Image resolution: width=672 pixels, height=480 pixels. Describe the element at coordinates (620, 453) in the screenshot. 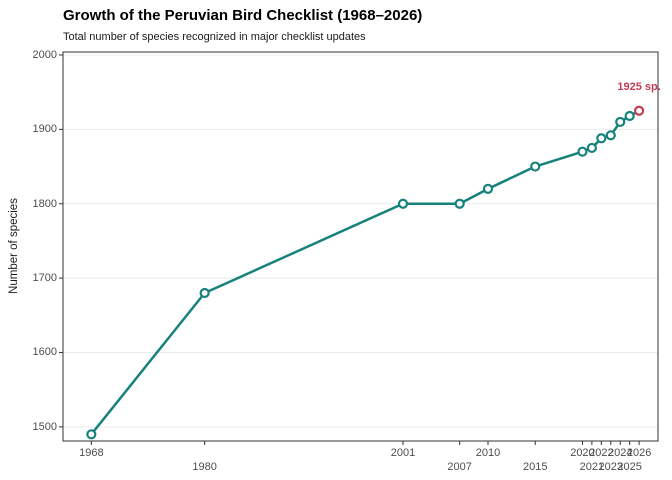

I see `x-tick-label: 2024` at that location.